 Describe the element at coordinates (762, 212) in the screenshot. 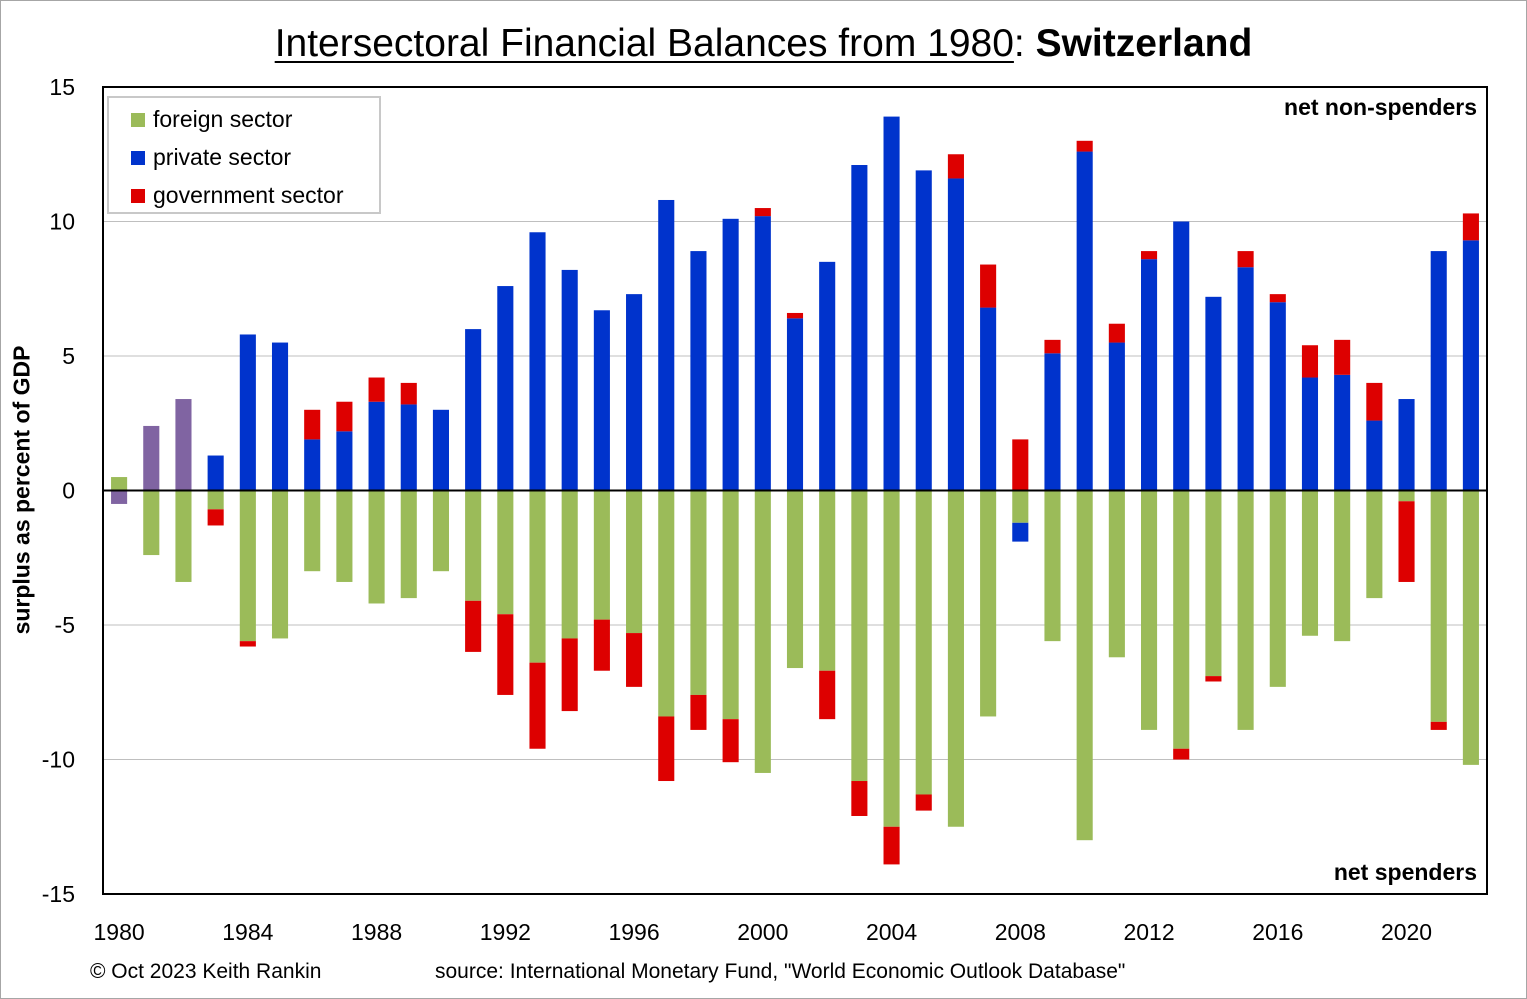

I see `bar-government-2000` at that location.